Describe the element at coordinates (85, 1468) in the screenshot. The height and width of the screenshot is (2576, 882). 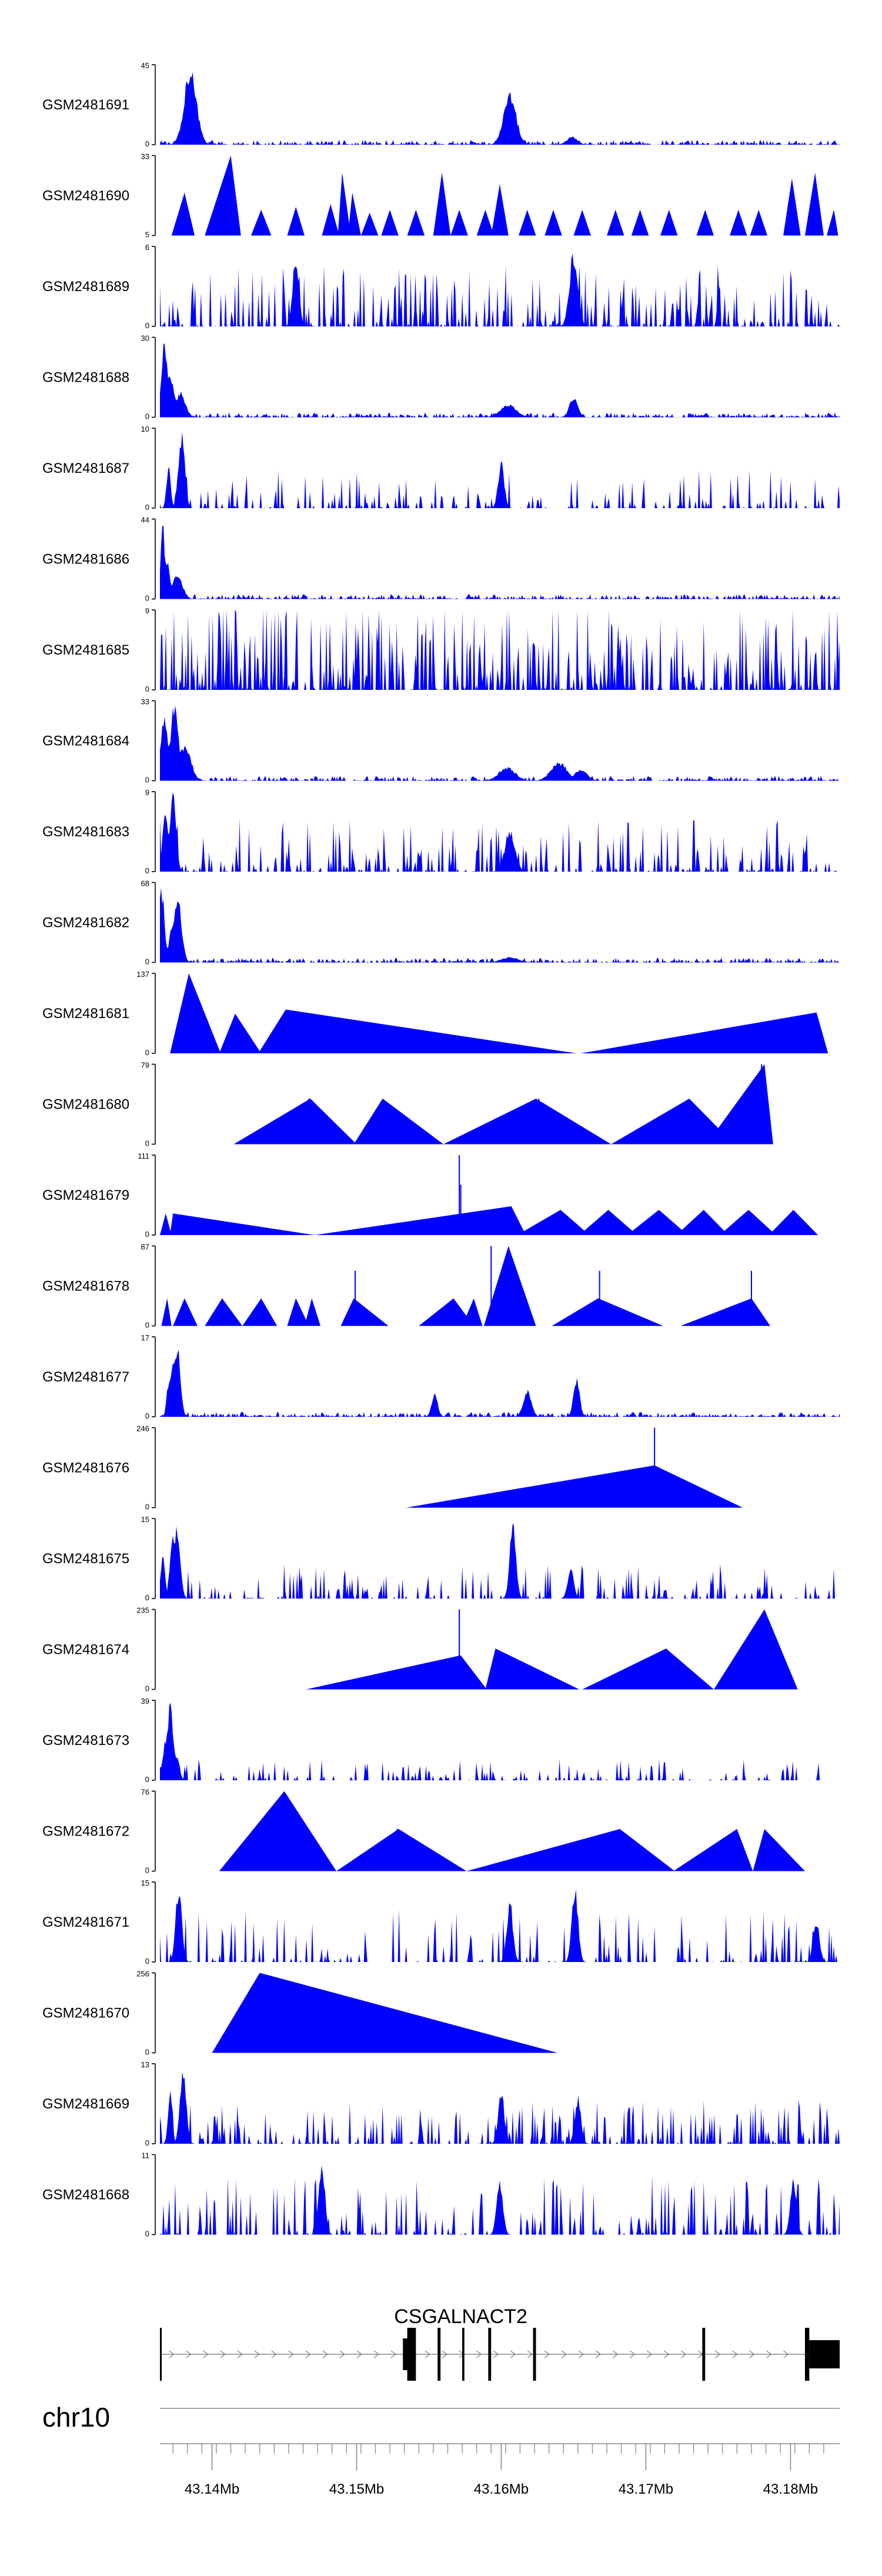
I see `track-label: GSM2481676` at that location.